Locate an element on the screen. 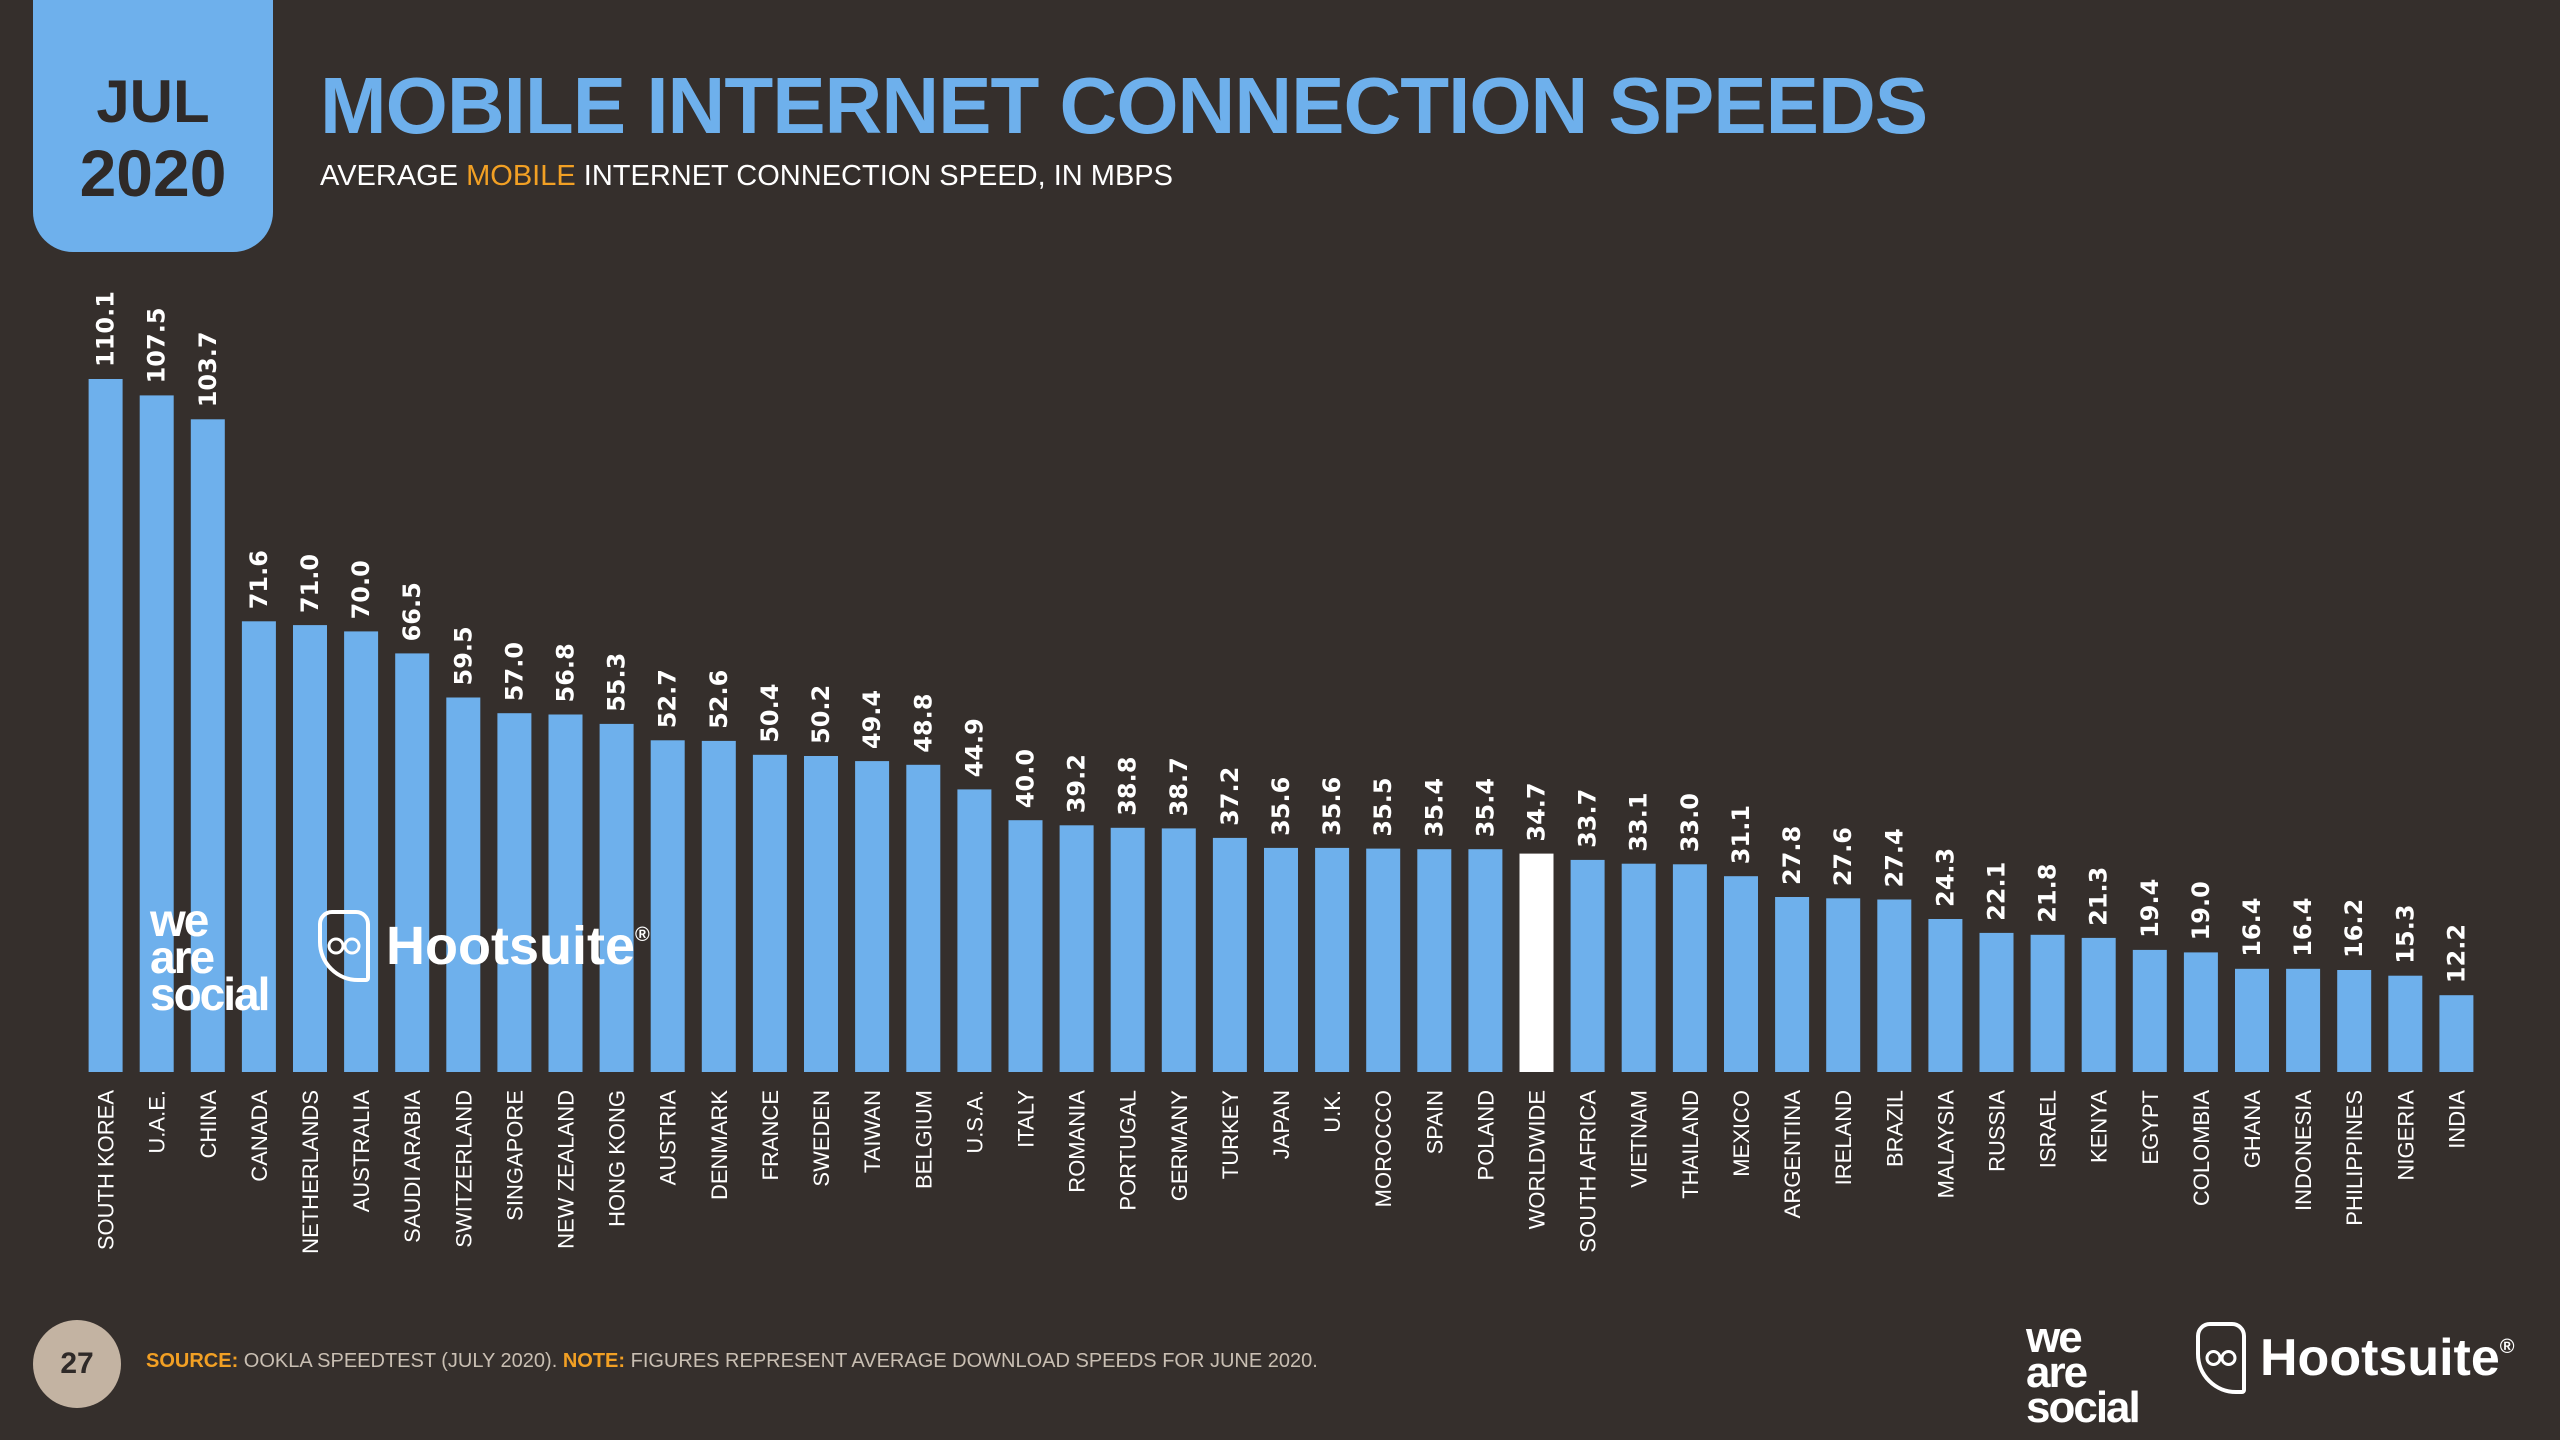 Image resolution: width=2560 pixels, height=1440 pixels. value-label-russia: 22.1 is located at coordinates (1997, 891).